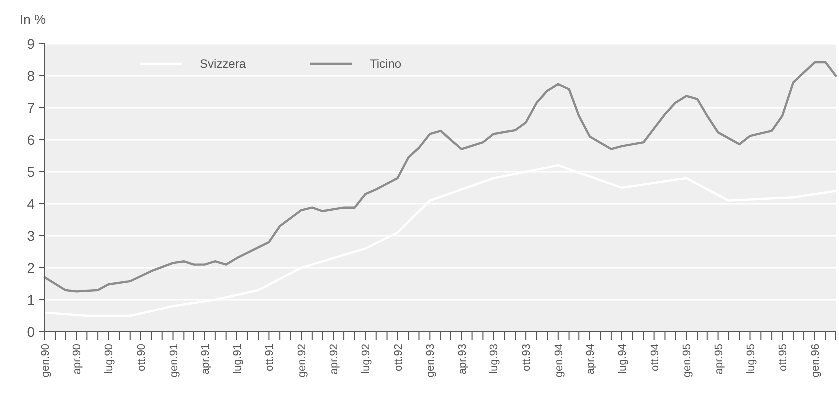 The width and height of the screenshot is (839, 414). I want to click on legend-label: Svizzera, so click(223, 64).